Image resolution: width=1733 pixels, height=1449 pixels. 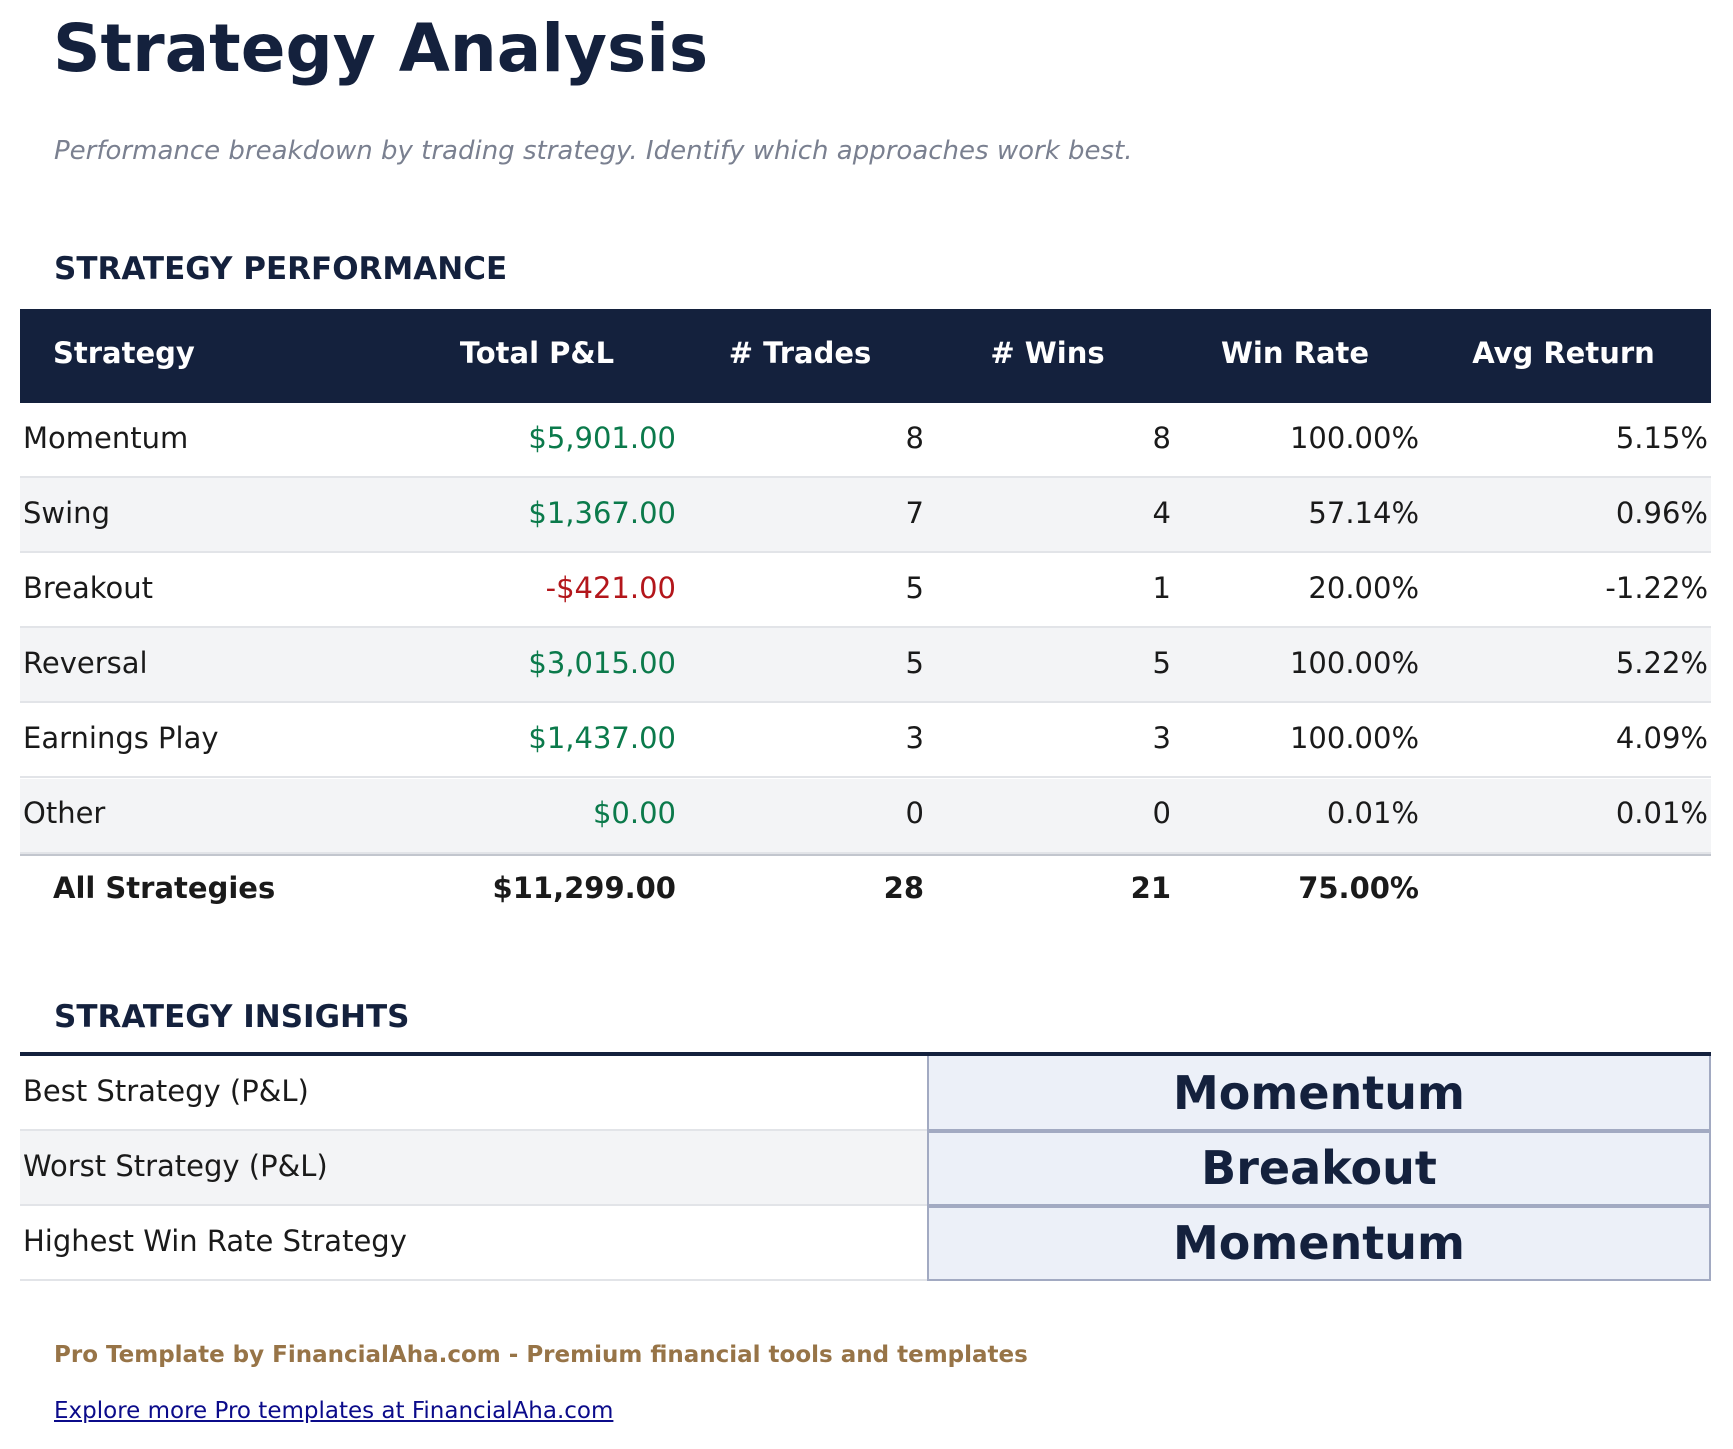 What do you see at coordinates (602, 437) in the screenshot?
I see `table-cell: $5,901.00` at bounding box center [602, 437].